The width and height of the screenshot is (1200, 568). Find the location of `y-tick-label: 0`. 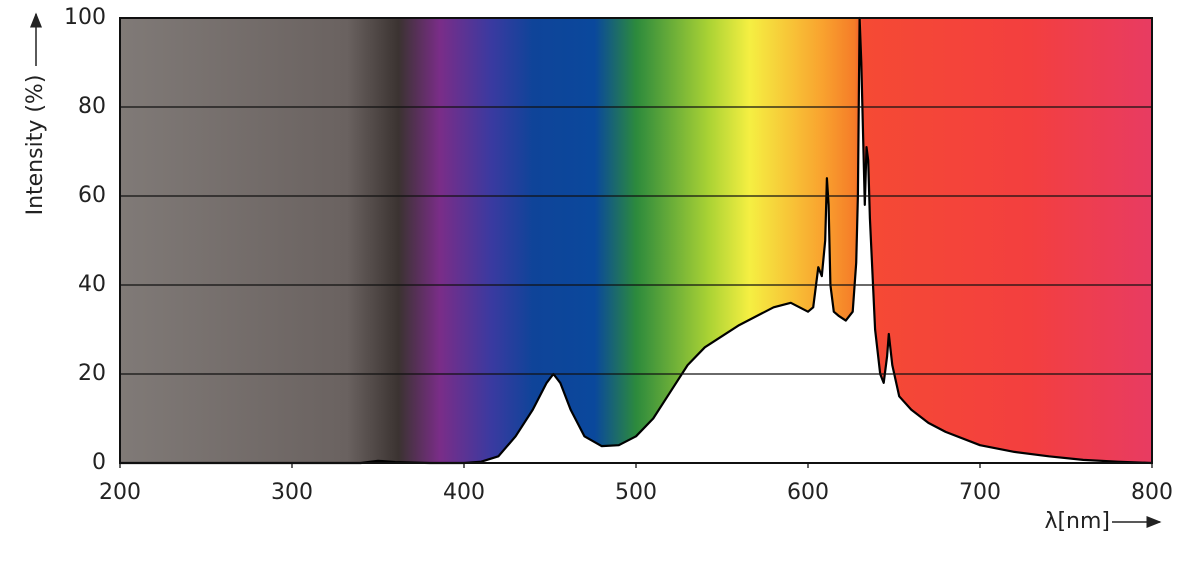

y-tick-label: 0 is located at coordinates (99, 462).